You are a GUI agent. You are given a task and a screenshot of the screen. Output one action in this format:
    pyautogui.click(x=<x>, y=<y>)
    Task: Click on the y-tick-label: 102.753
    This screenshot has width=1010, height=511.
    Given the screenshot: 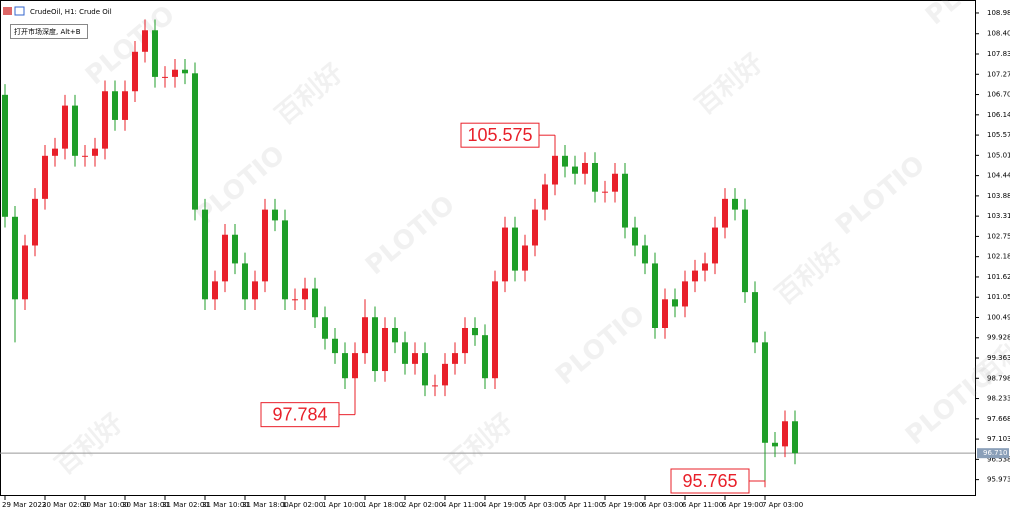 What is the action you would take?
    pyautogui.click(x=998, y=236)
    